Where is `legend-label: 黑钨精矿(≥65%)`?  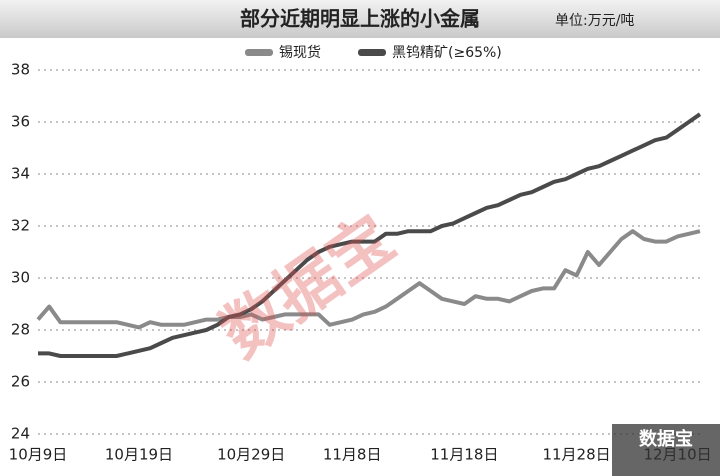
legend-label: 黑钨精矿(≥65%) is located at coordinates (447, 53).